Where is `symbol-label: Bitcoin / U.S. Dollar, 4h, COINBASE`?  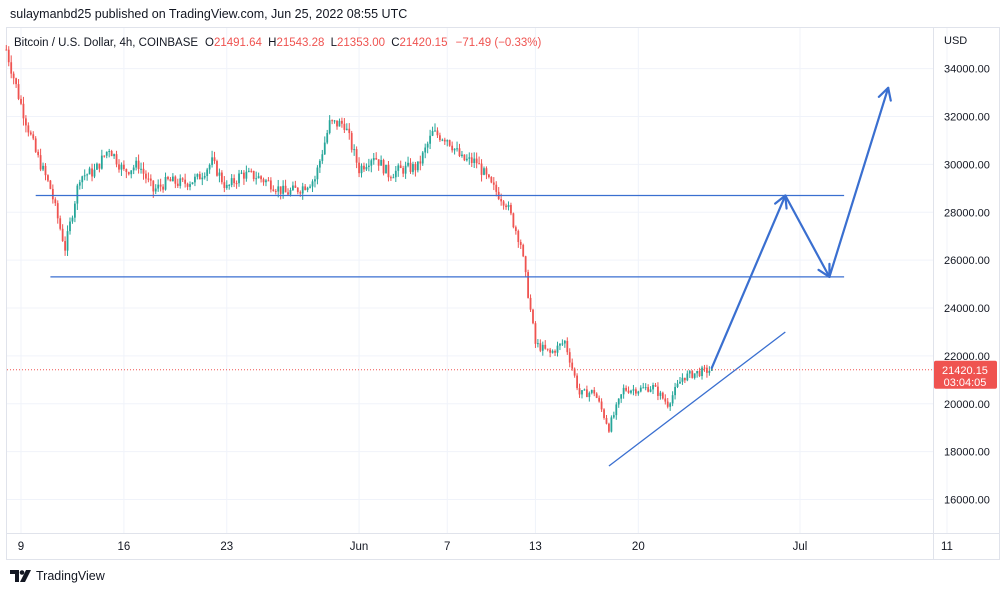
symbol-label: Bitcoin / U.S. Dollar, 4h, COINBASE is located at coordinates (106, 43).